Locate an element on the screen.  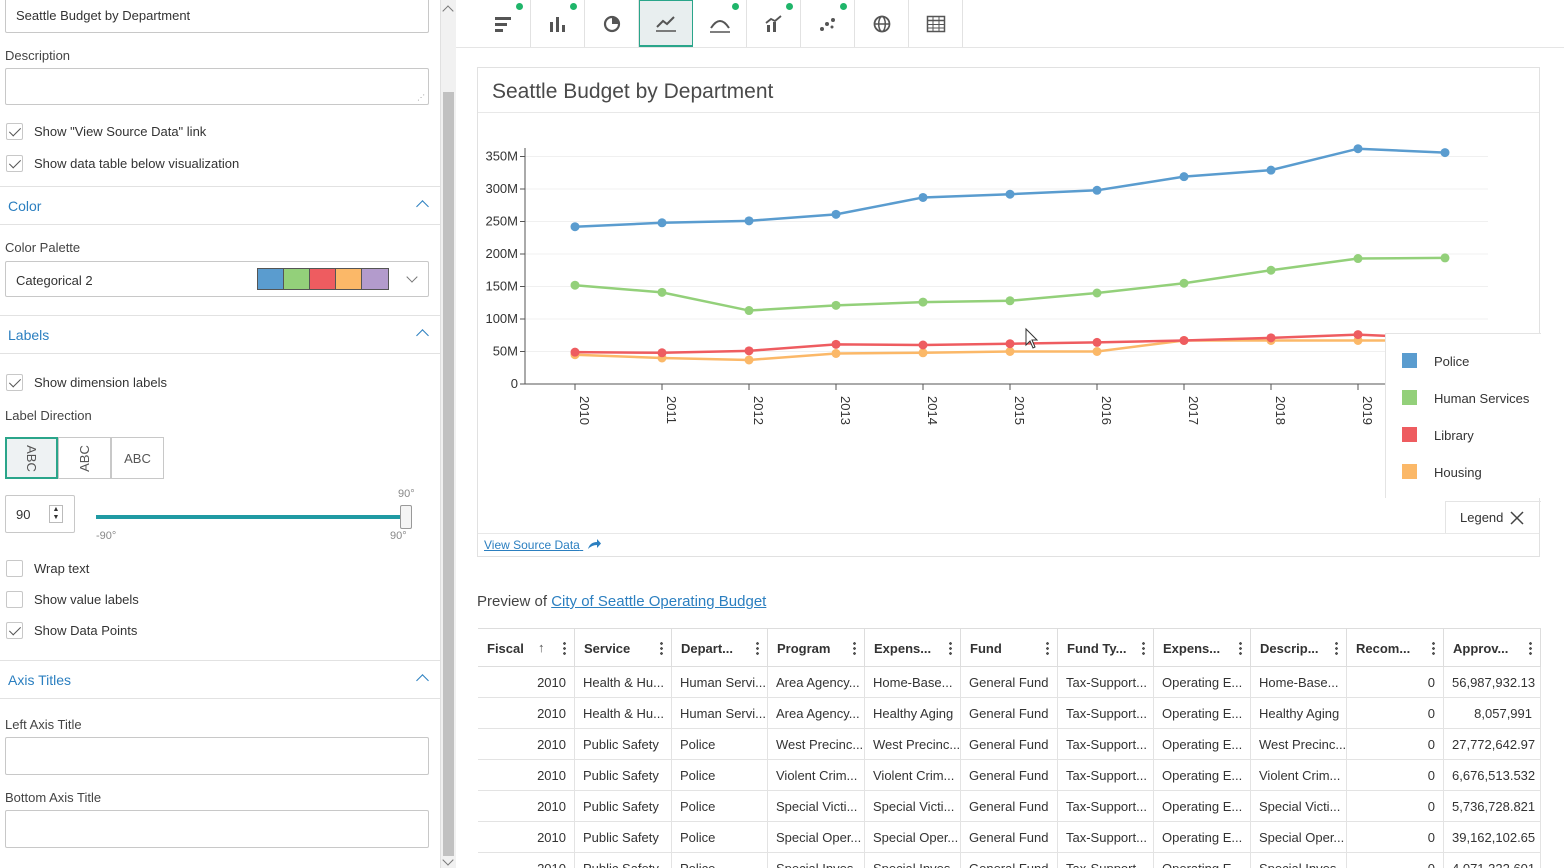
stepper-arrows-icon: ▲ ▼ is located at coordinates (56, 514).